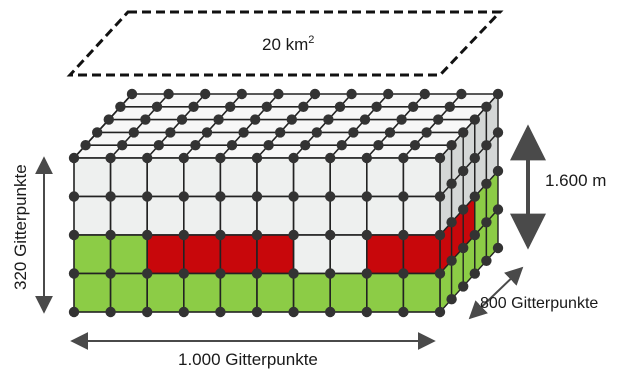  Describe the element at coordinates (286, 126) in the screenshot. I see `cube-top-face` at that location.